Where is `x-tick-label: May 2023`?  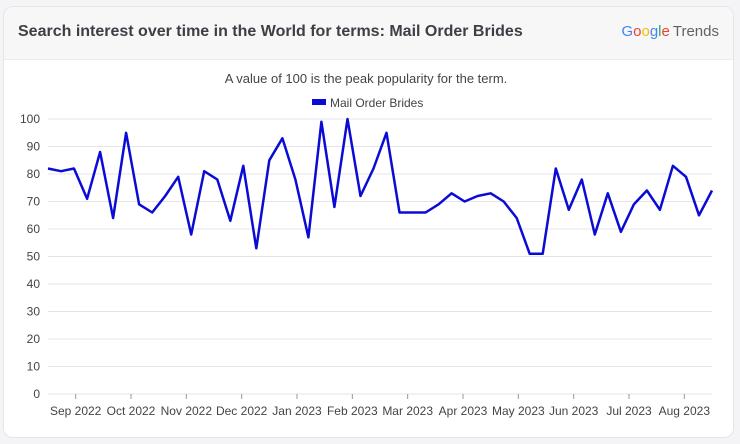
x-tick-label: May 2023 is located at coordinates (518, 411).